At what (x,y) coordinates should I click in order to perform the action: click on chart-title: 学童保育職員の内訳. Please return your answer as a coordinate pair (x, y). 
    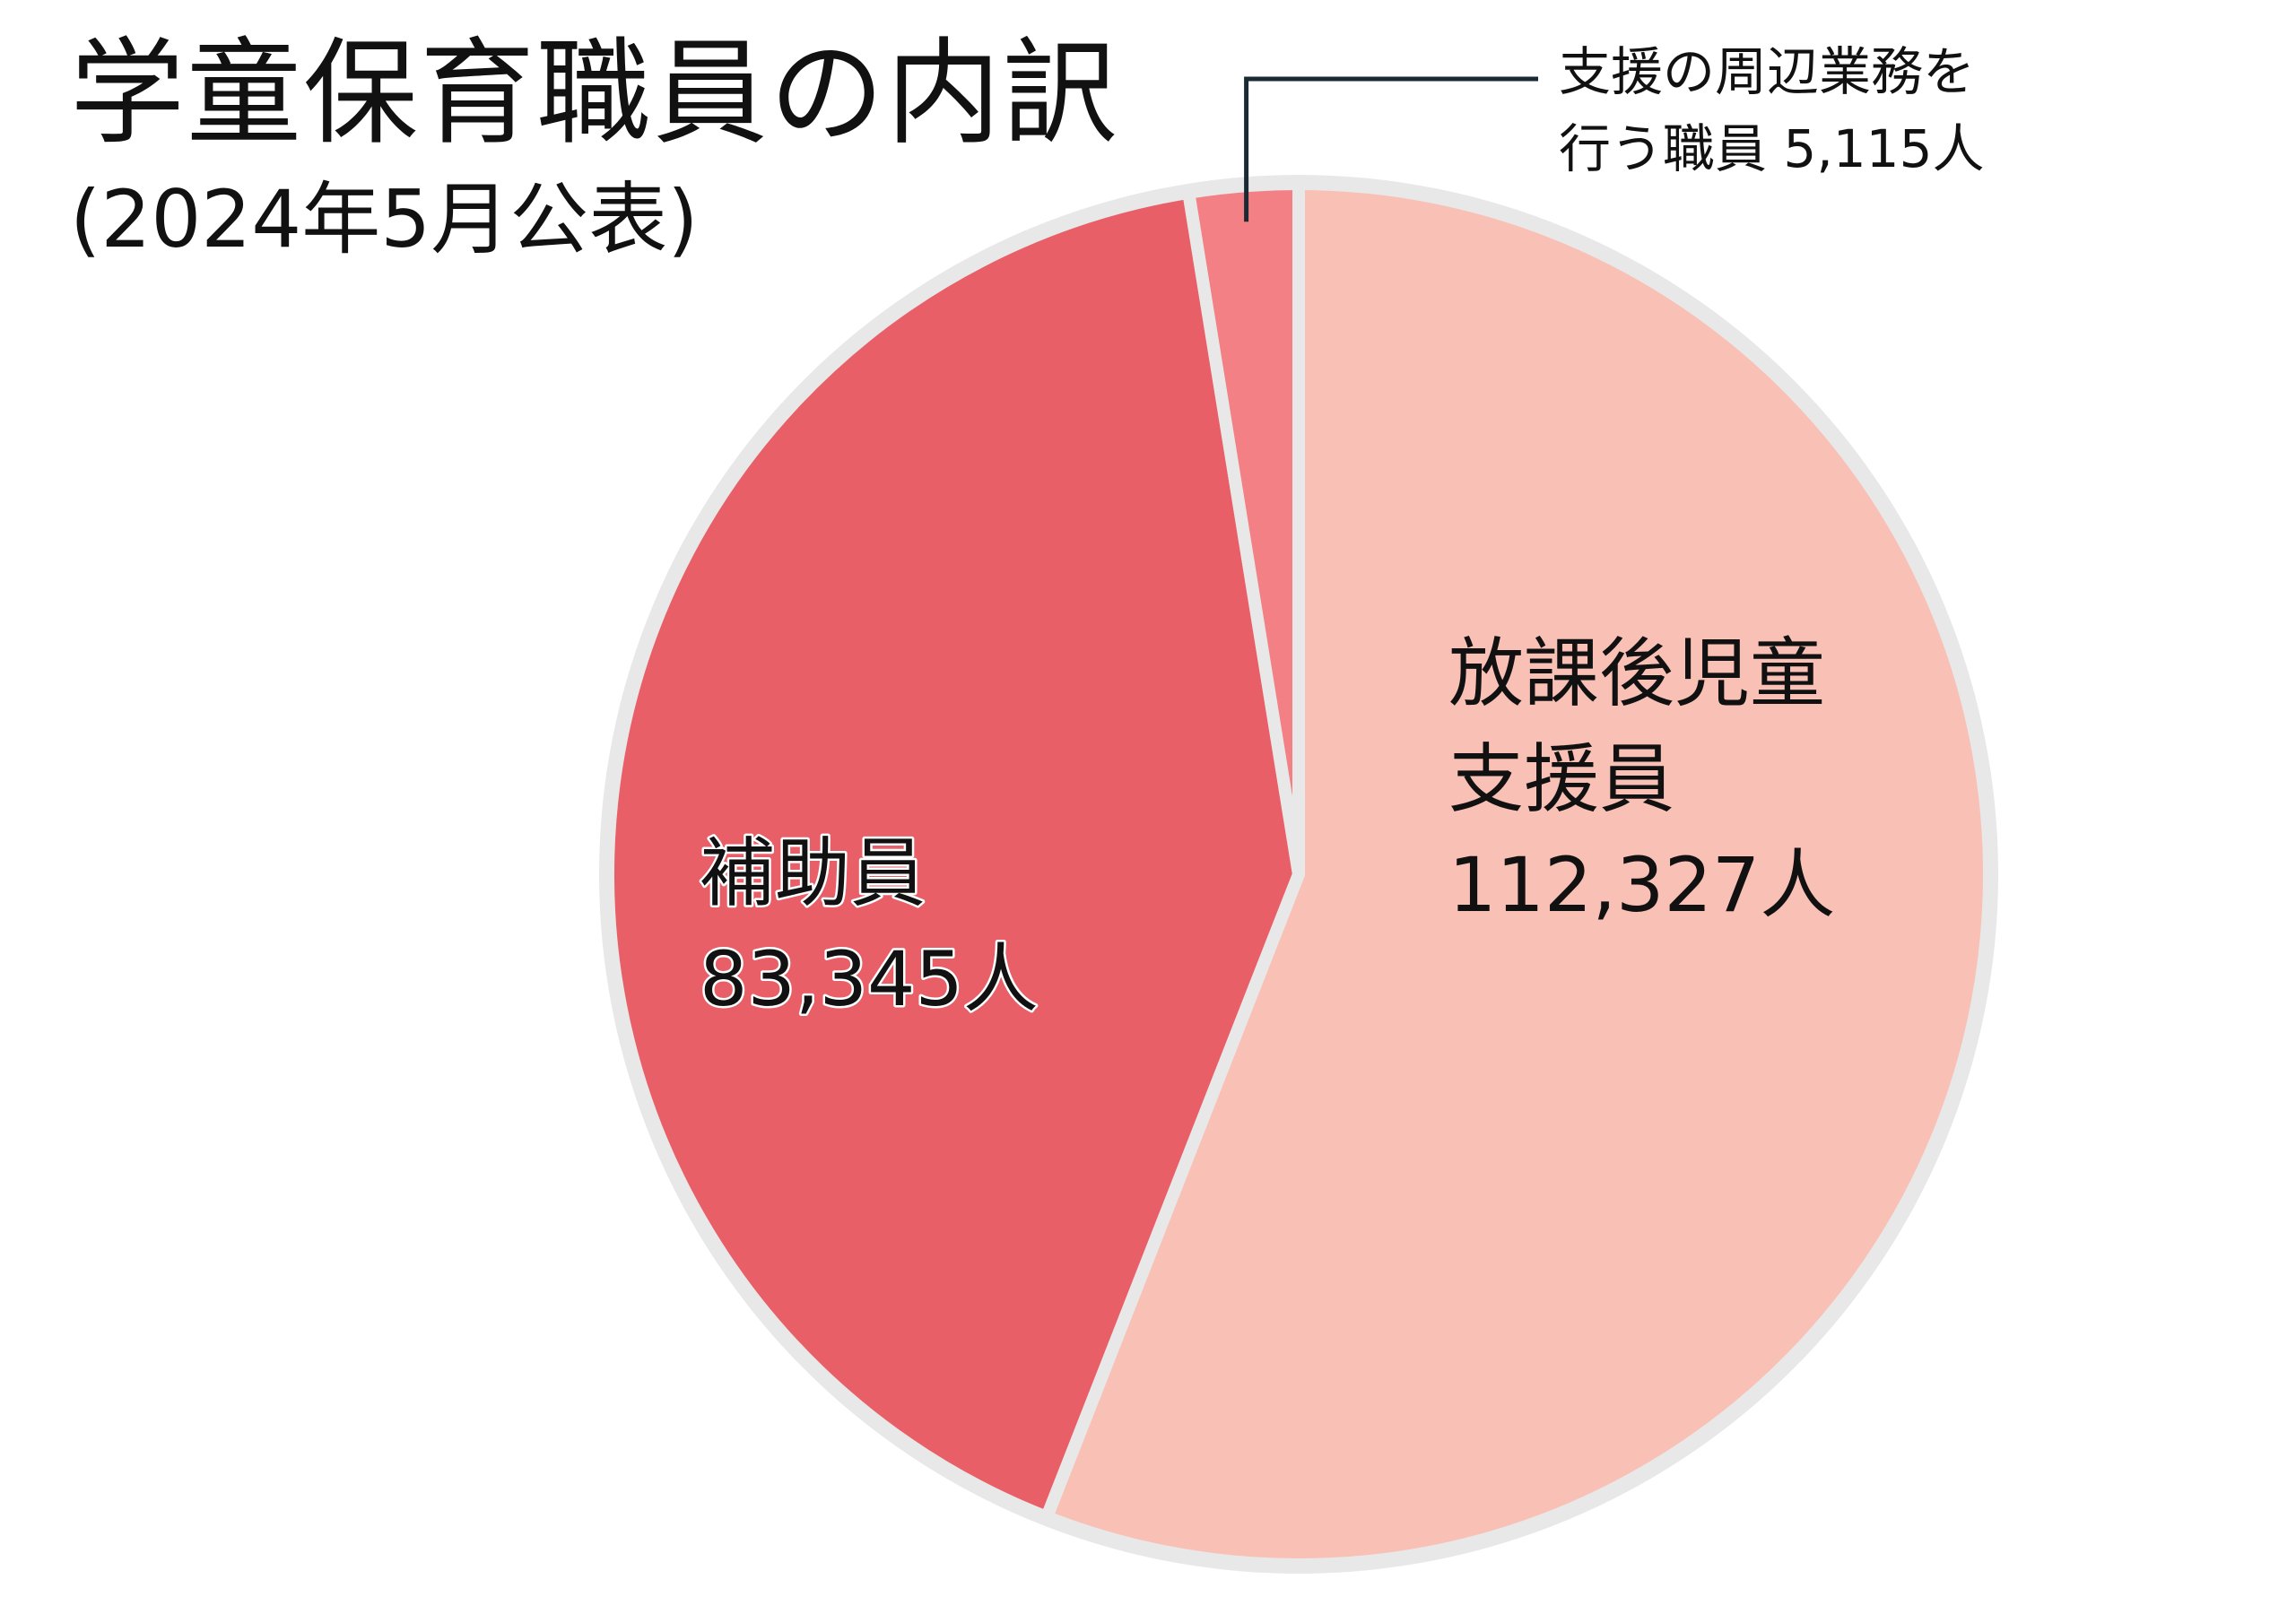
    Looking at the image, I should click on (595, 94).